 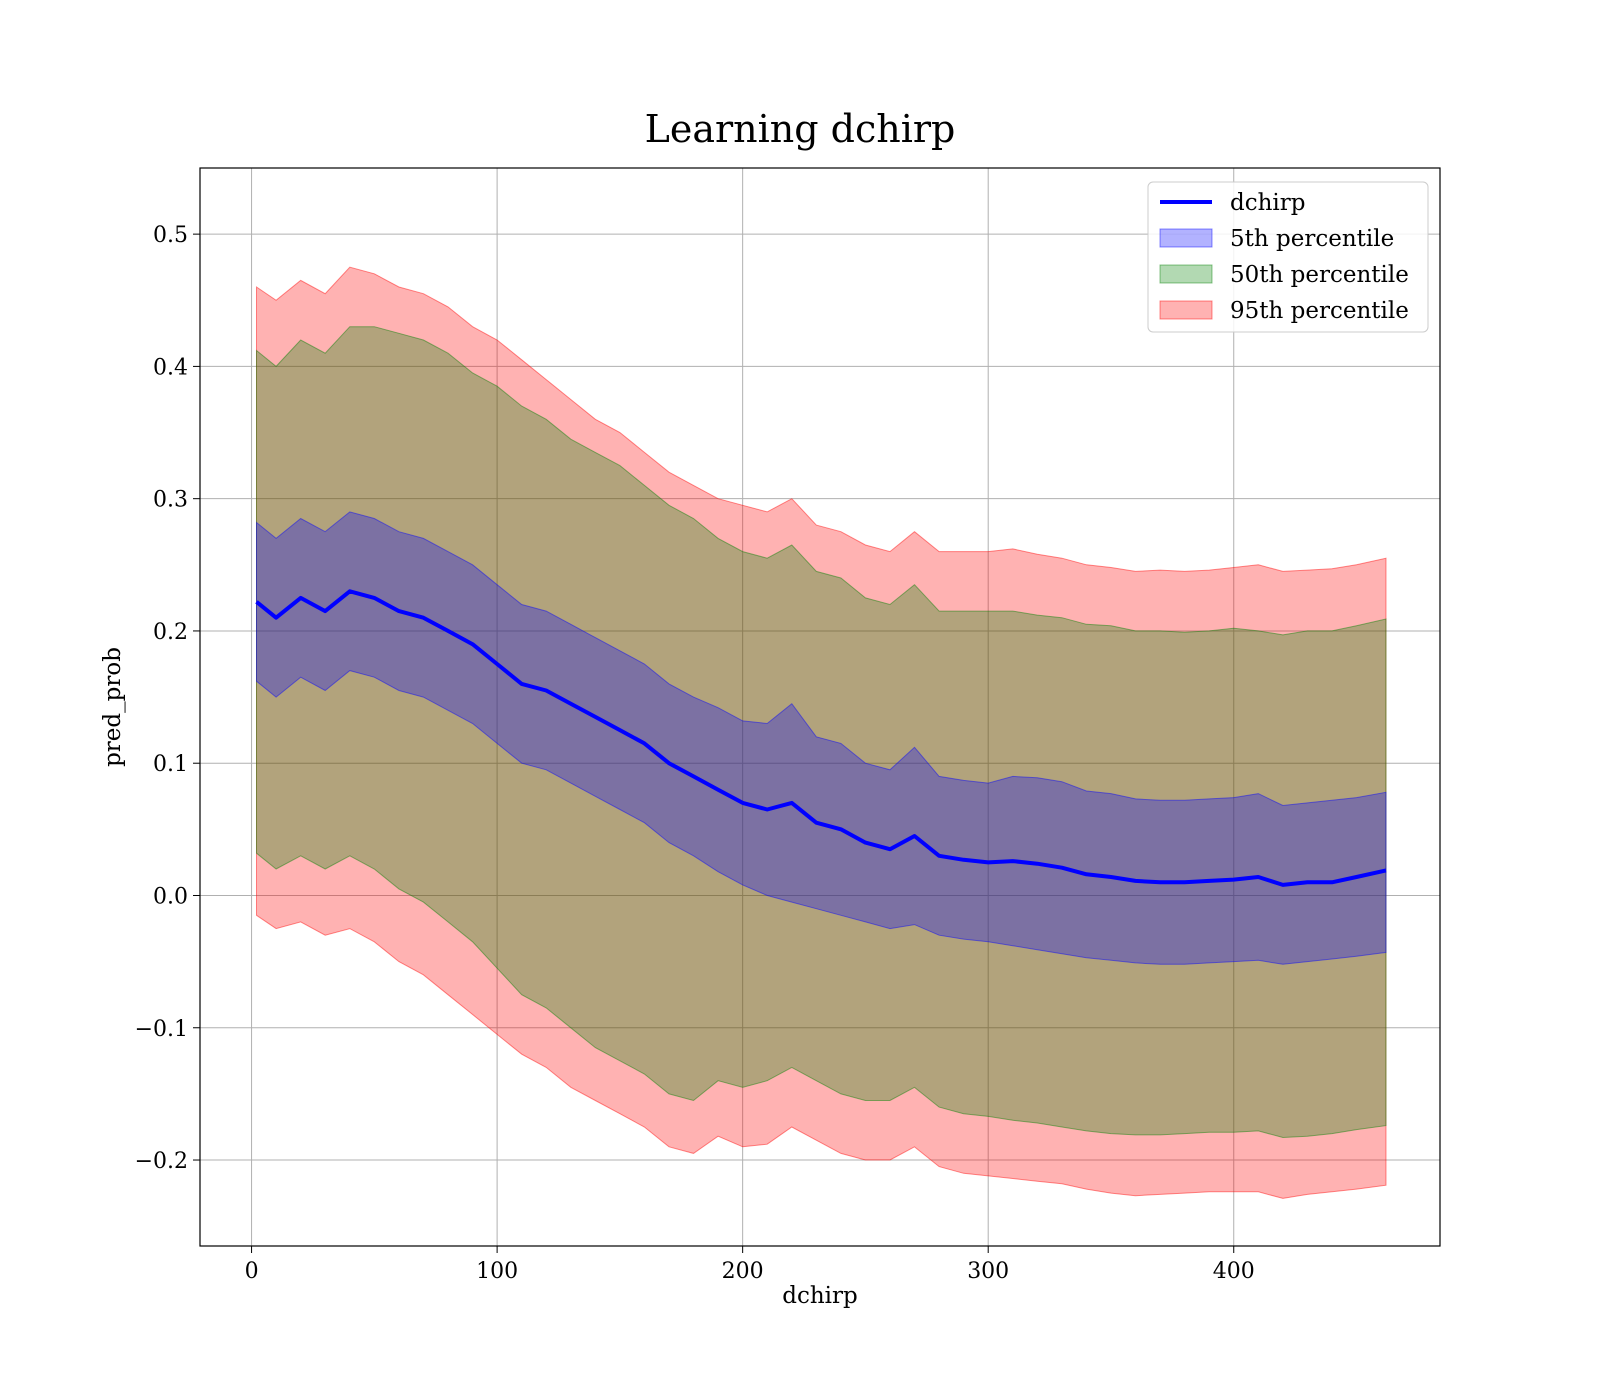 What do you see at coordinates (1319, 311) in the screenshot?
I see `legend-label: 95th percentile` at bounding box center [1319, 311].